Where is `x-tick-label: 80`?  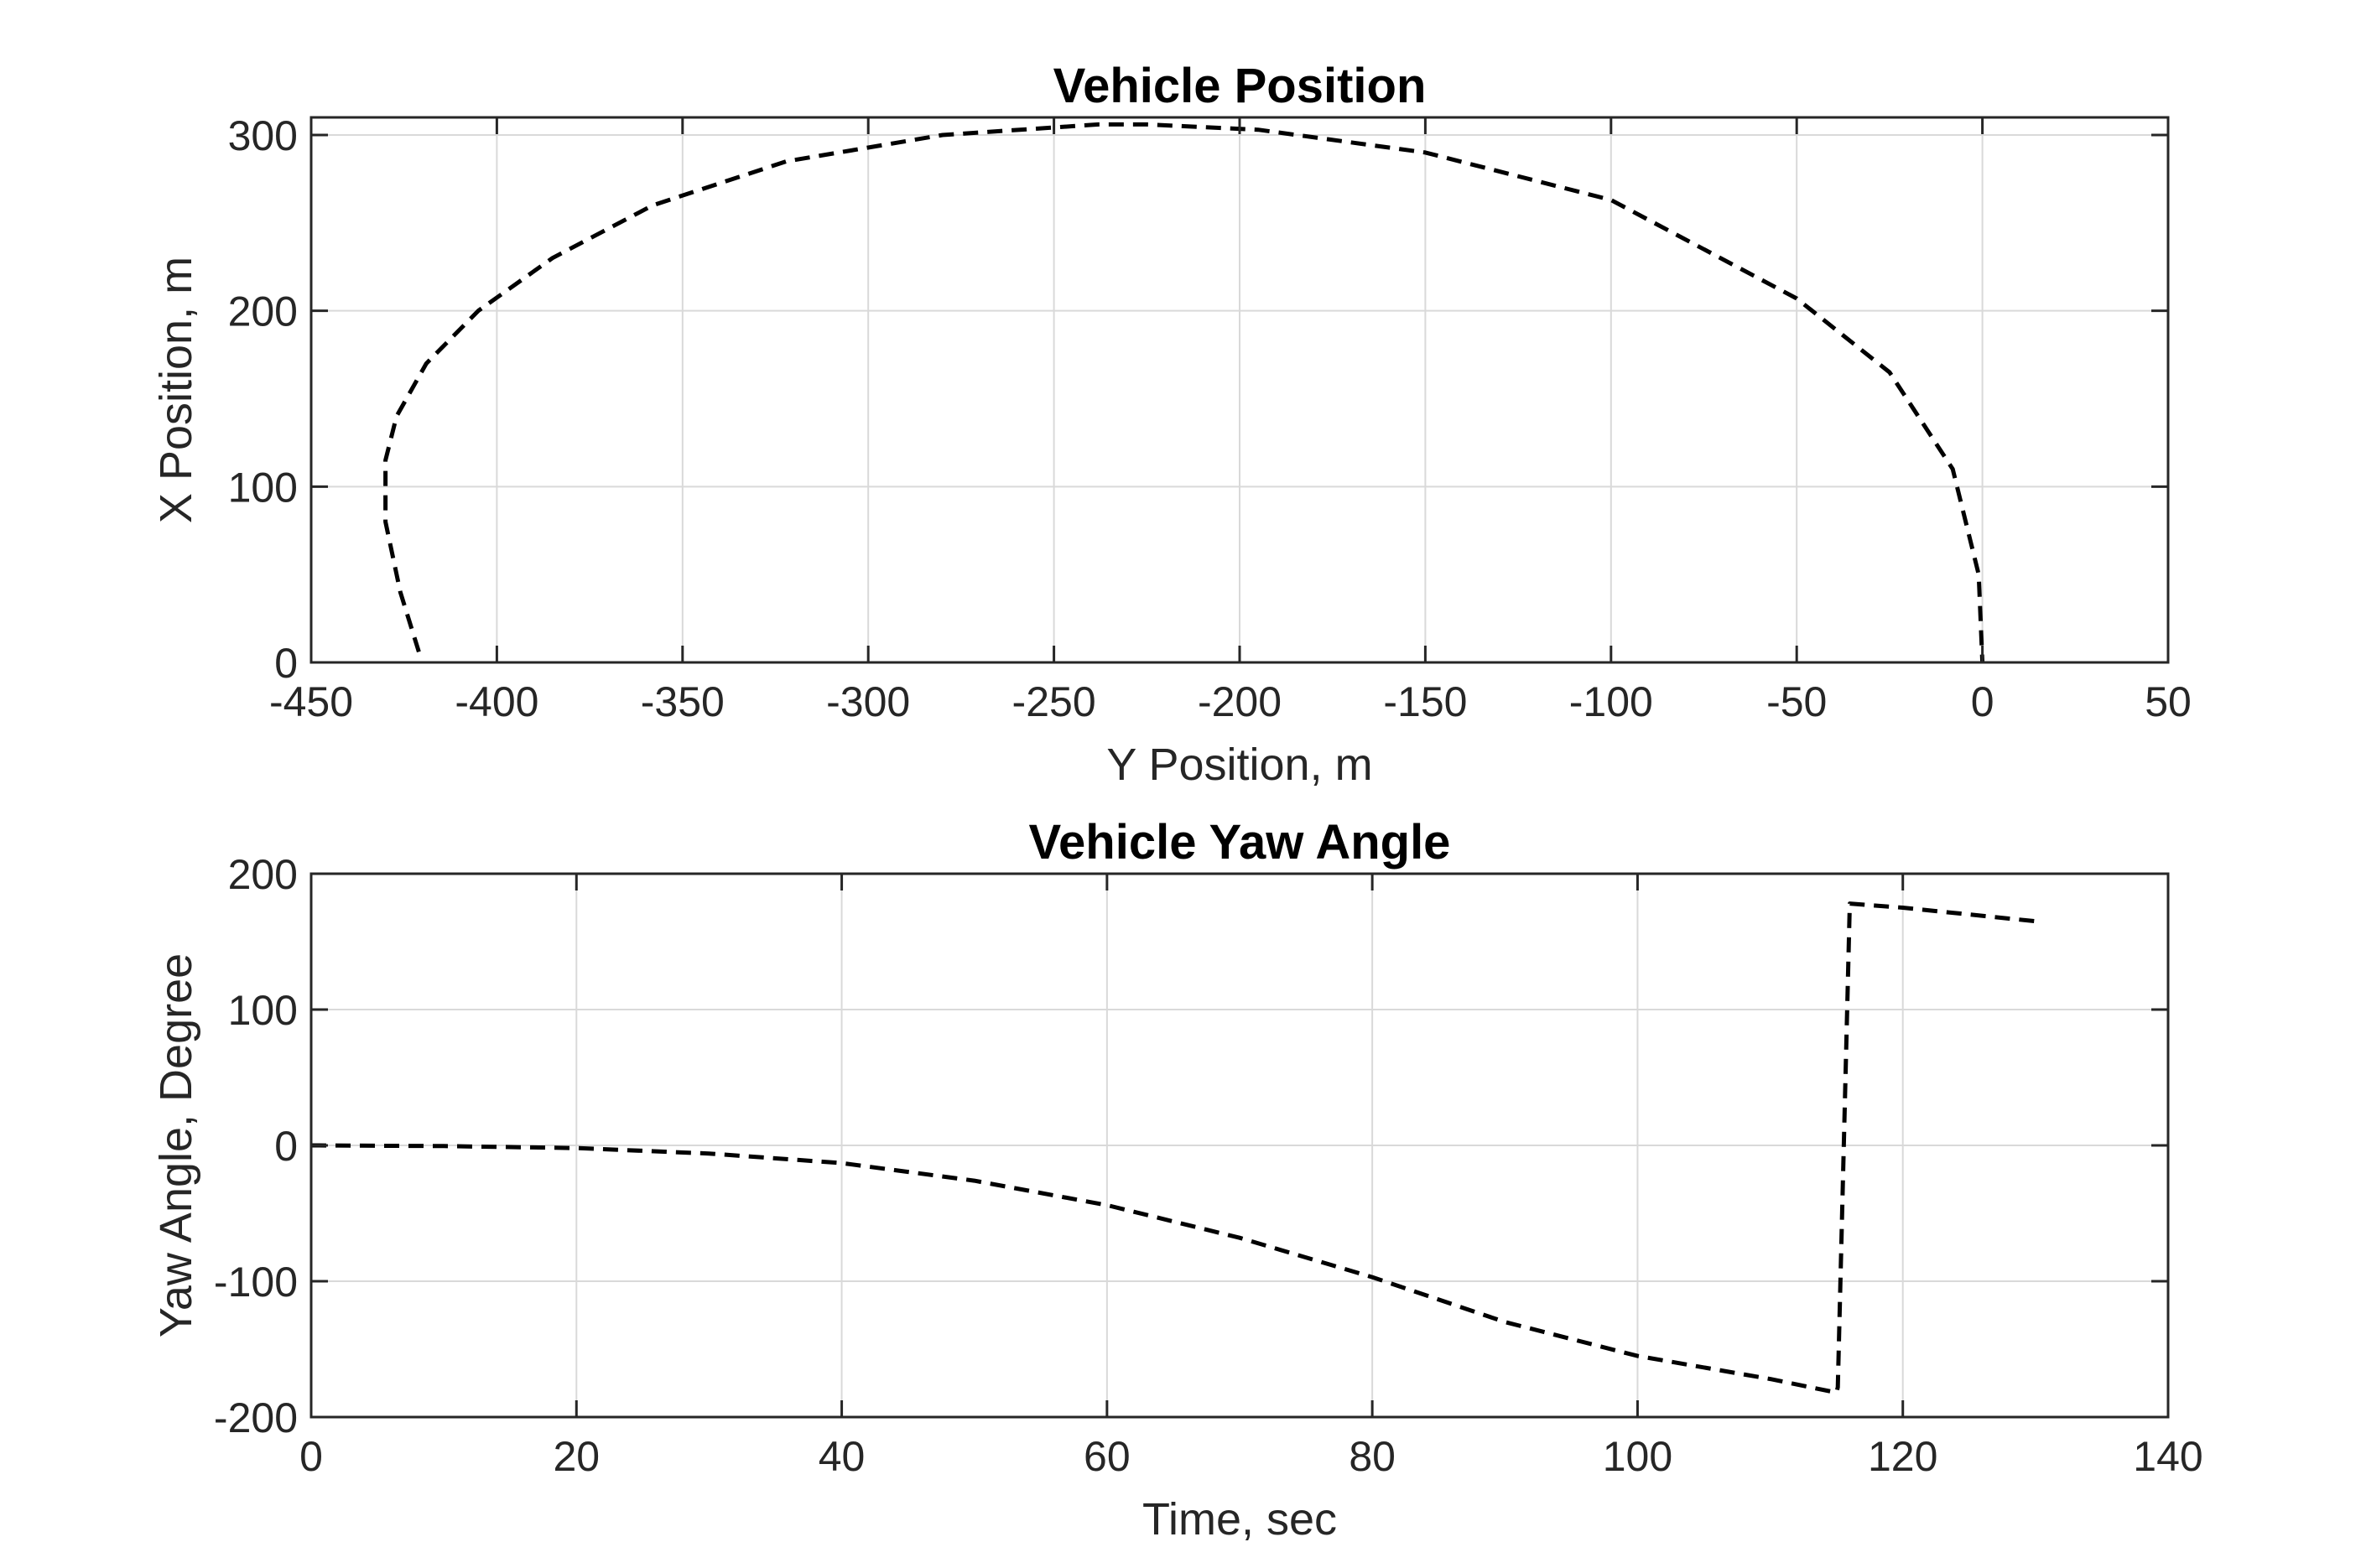 x-tick-label: 80 is located at coordinates (1373, 1456).